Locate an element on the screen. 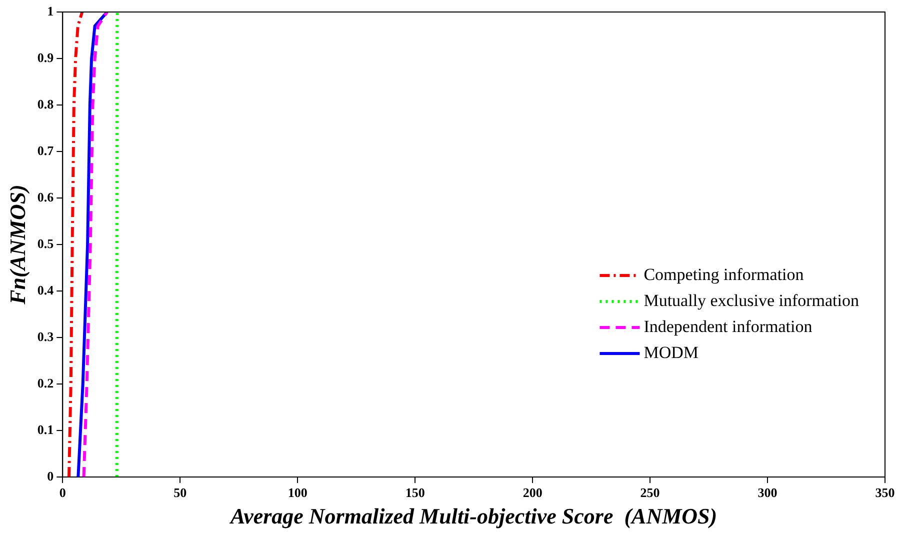  x-tick-label: 50 is located at coordinates (180, 492).